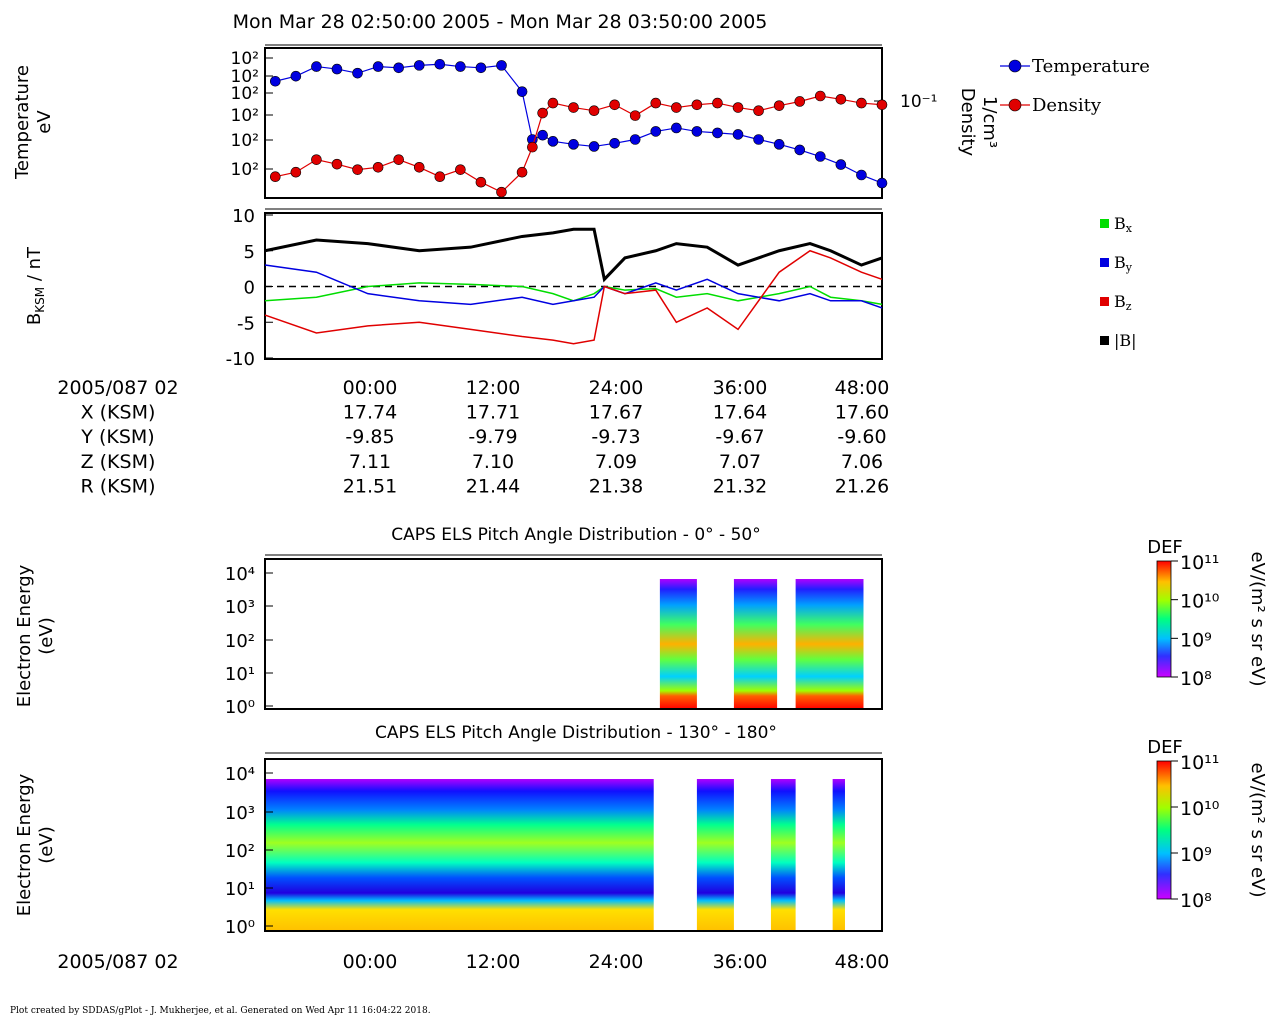 The image size is (1280, 1024). Describe the element at coordinates (370, 413) in the screenshot. I see `ephemeris-value: 17.74` at that location.